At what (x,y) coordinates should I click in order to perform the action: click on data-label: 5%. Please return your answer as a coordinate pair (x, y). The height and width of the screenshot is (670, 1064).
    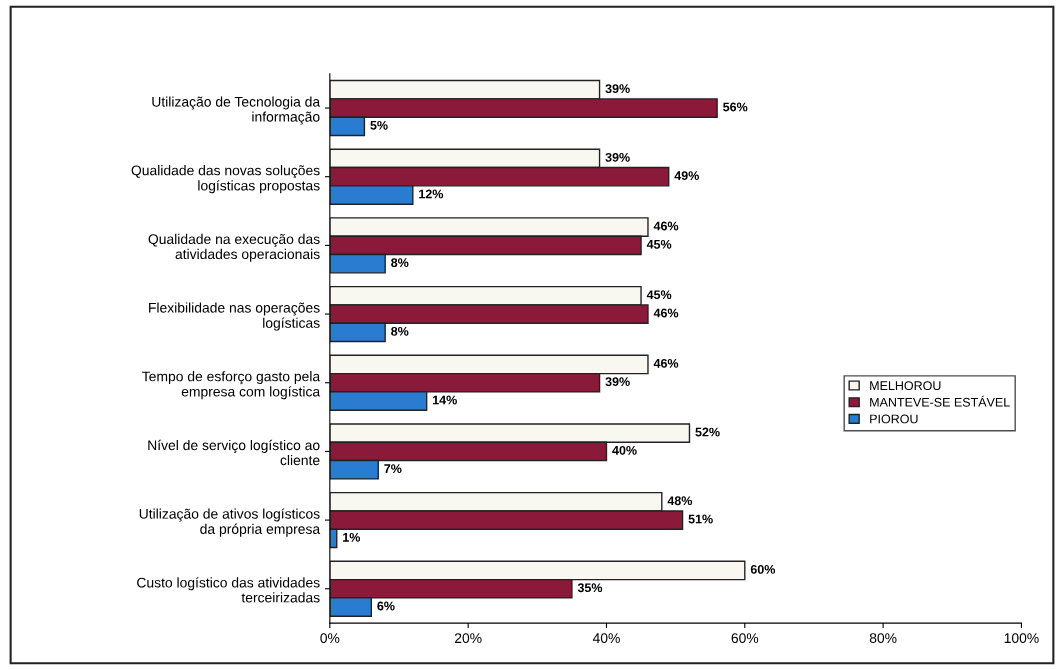
    Looking at the image, I should click on (379, 125).